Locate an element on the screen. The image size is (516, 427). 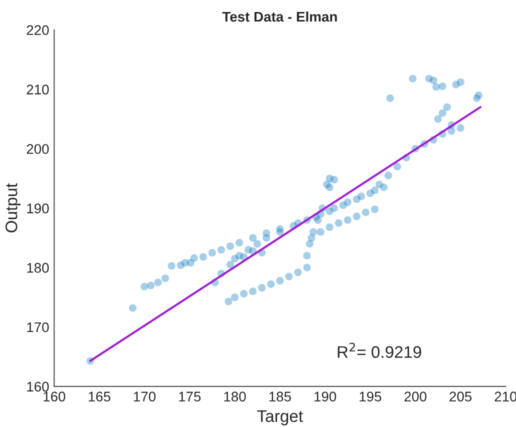
y-axis-title: Output is located at coordinates (13, 207).